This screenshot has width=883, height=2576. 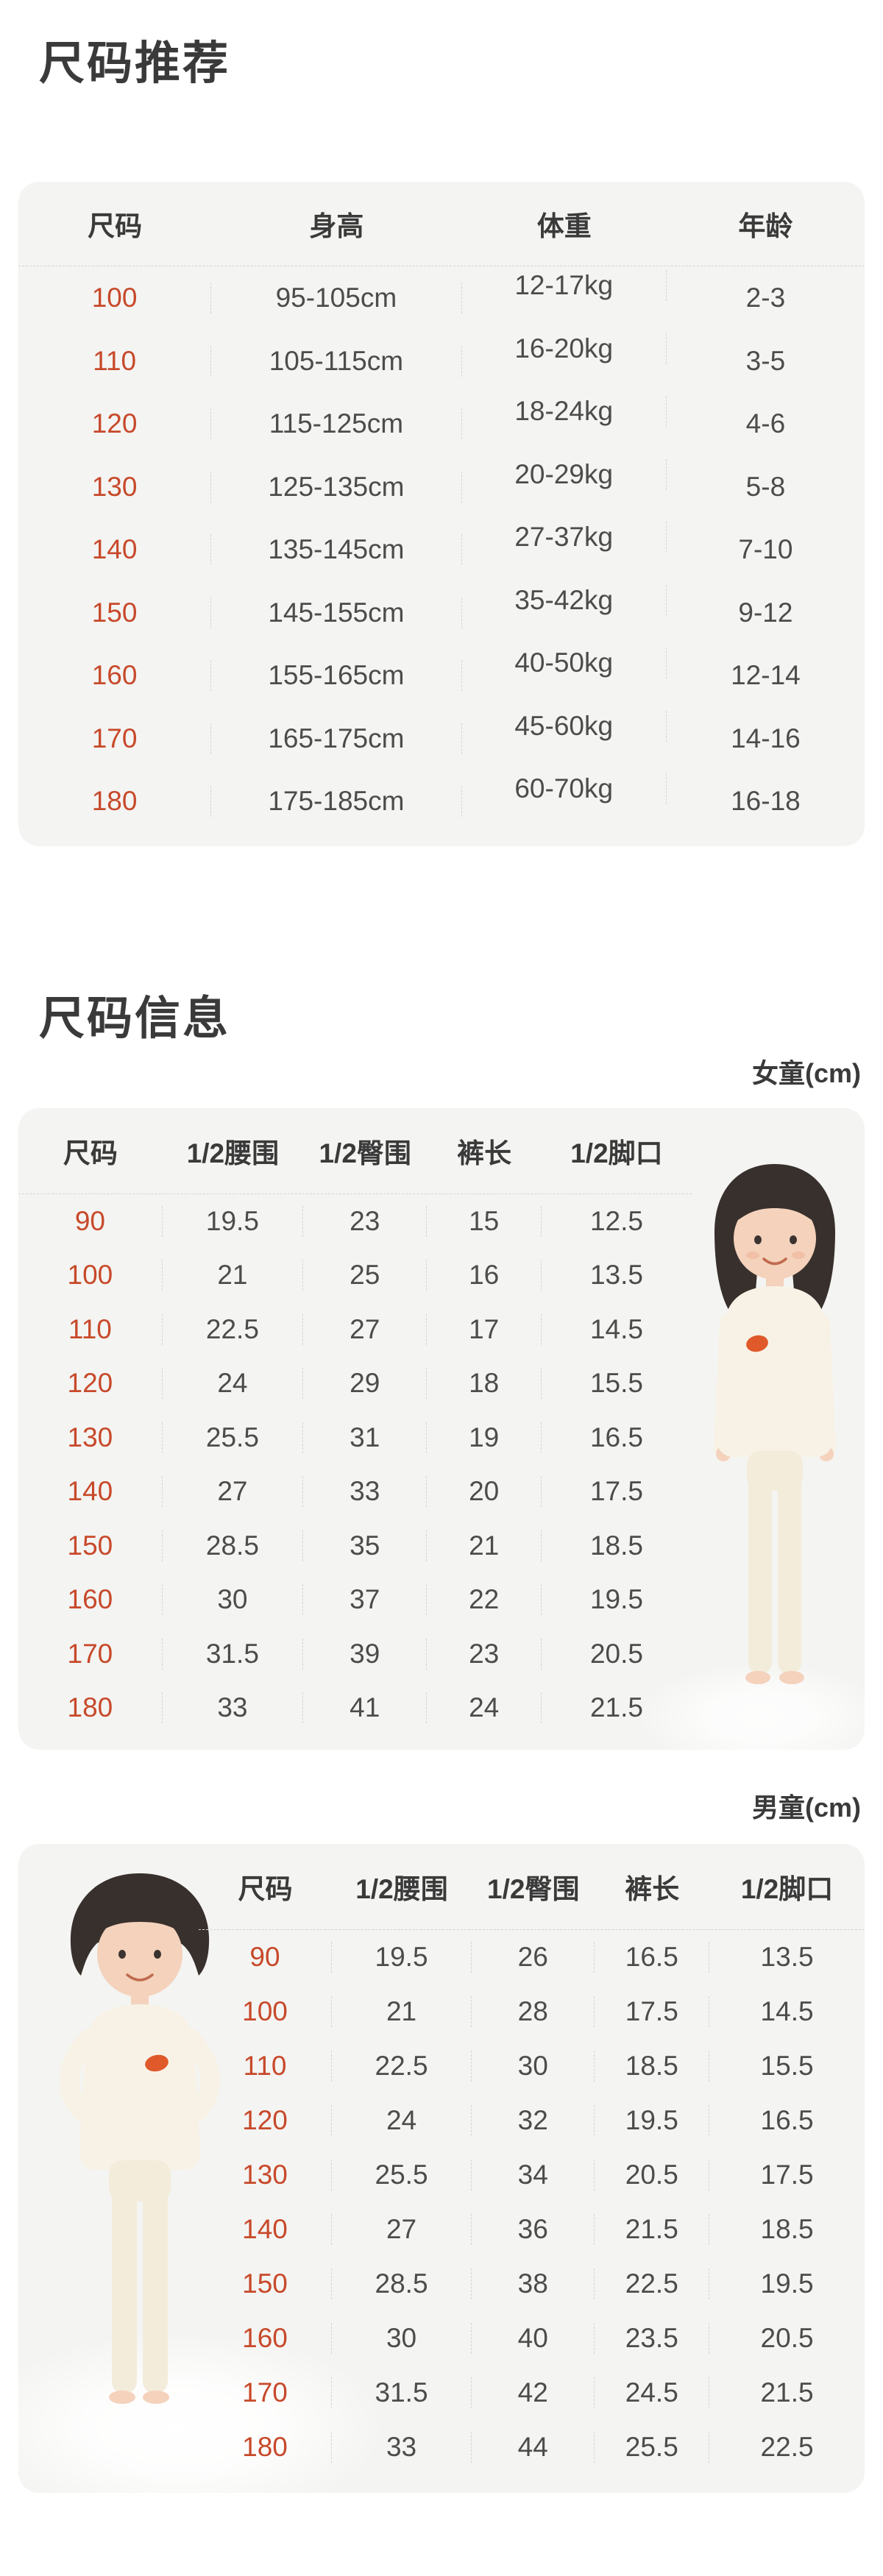 What do you see at coordinates (140, 2087) in the screenshot?
I see `boy-top` at bounding box center [140, 2087].